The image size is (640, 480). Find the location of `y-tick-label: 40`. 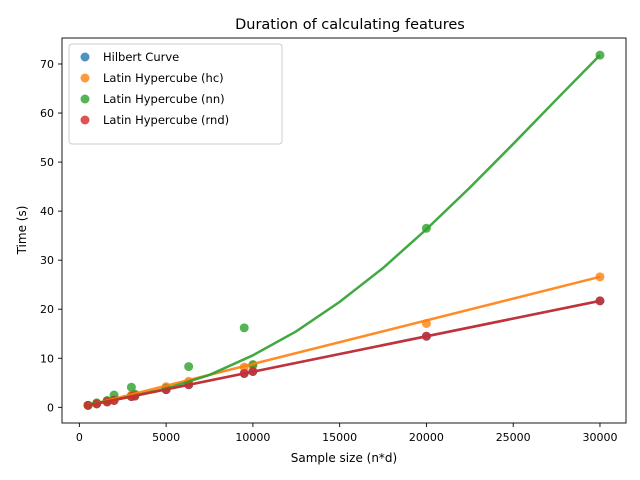

y-tick-label: 40 is located at coordinates (47, 211).